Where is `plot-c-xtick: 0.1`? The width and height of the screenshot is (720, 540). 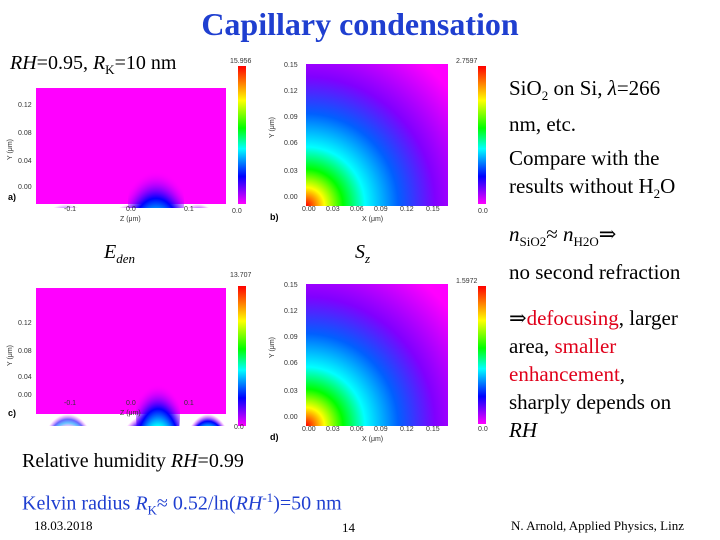
plot-c-xtick: 0.1 is located at coordinates (189, 403).